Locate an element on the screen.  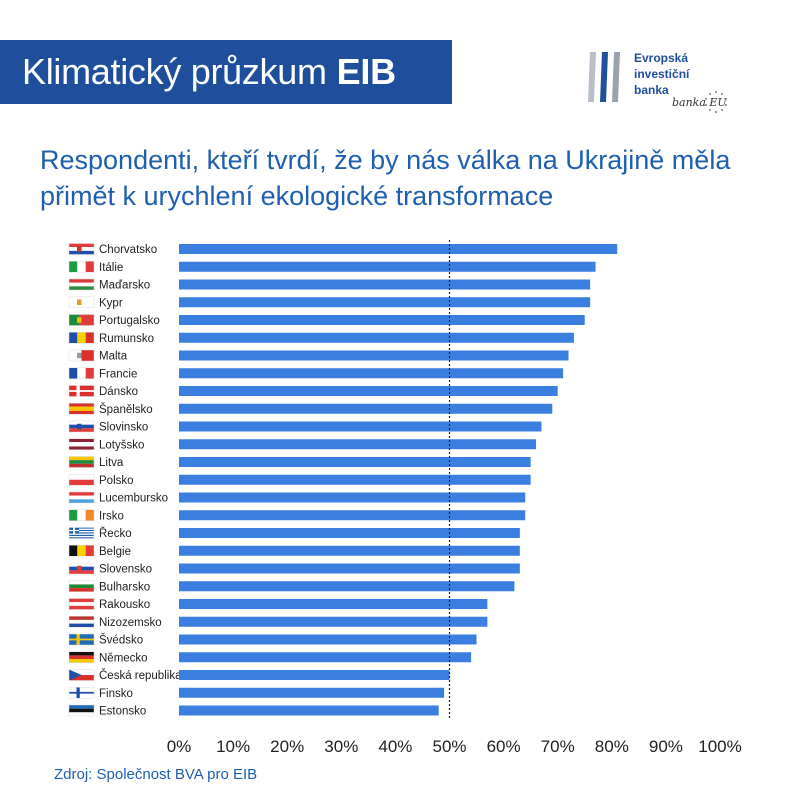
category-label-10: Slovinsko is located at coordinates (123, 428).